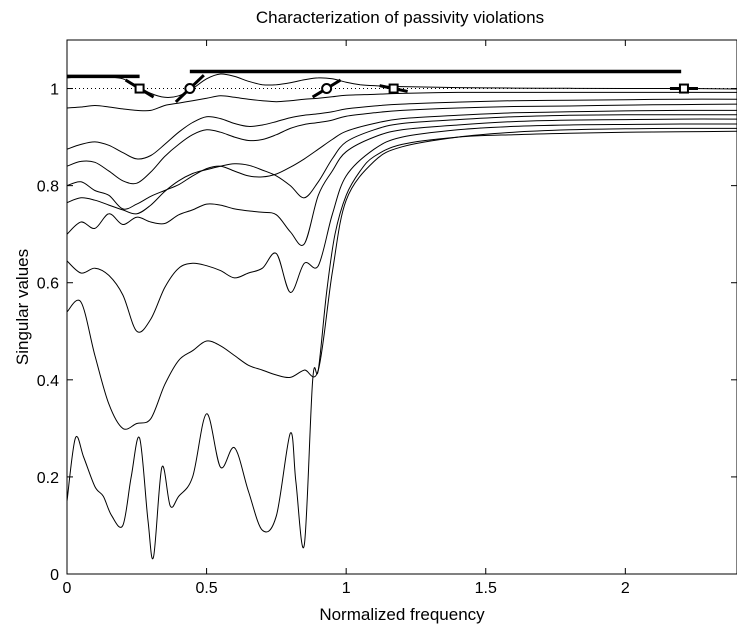  Describe the element at coordinates (374, 74) in the screenshot. I see `violation-band-layer` at that location.